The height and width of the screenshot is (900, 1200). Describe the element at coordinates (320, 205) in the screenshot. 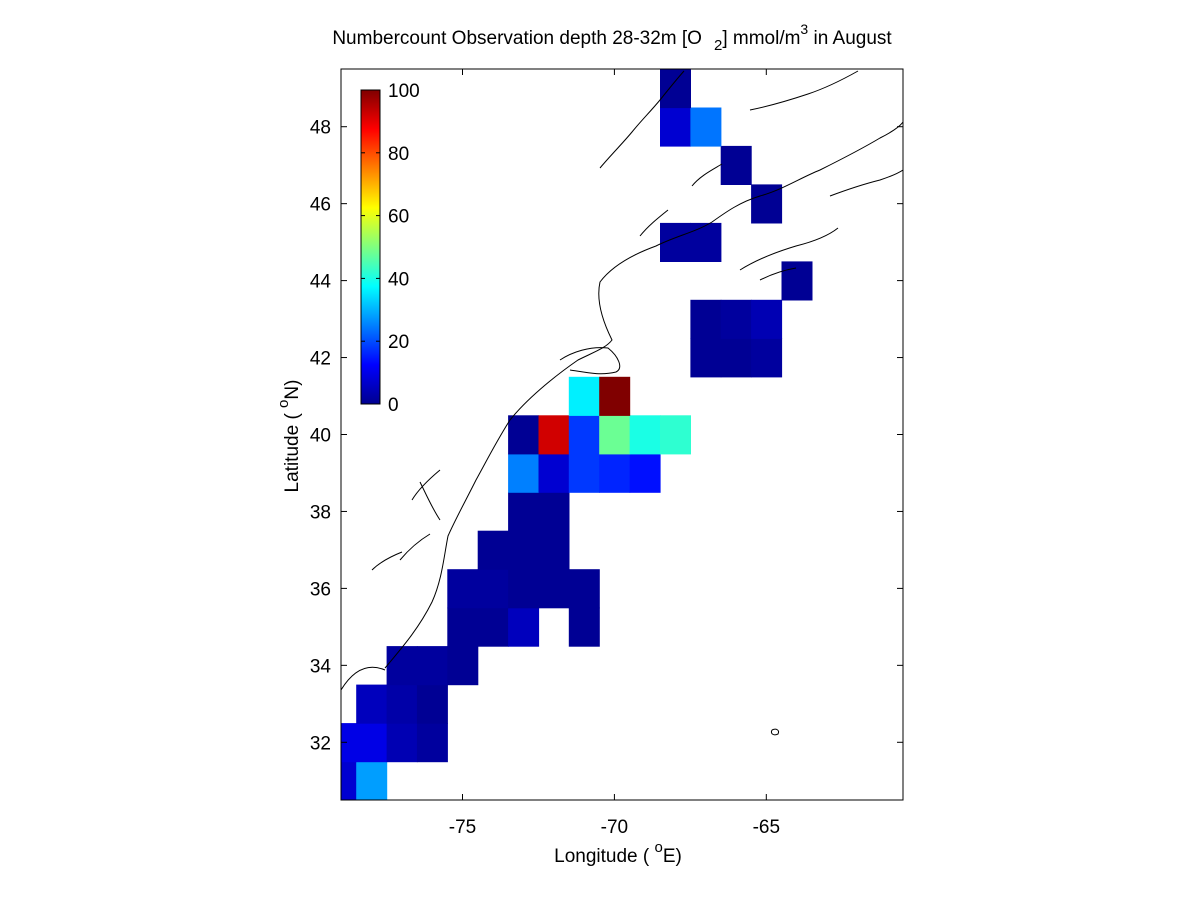

I see `y-tick-label: 46` at that location.